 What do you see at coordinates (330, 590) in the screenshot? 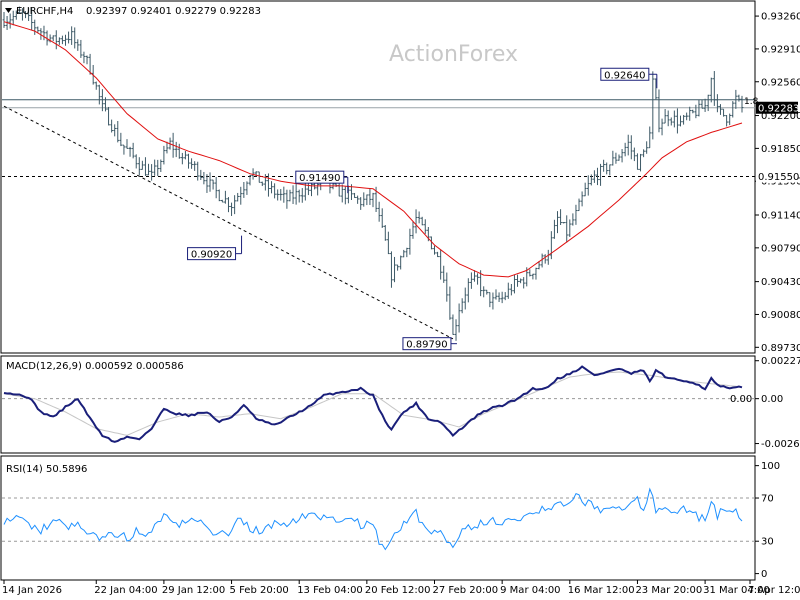
I see `time-label: 13 Feb 04:00` at bounding box center [330, 590].